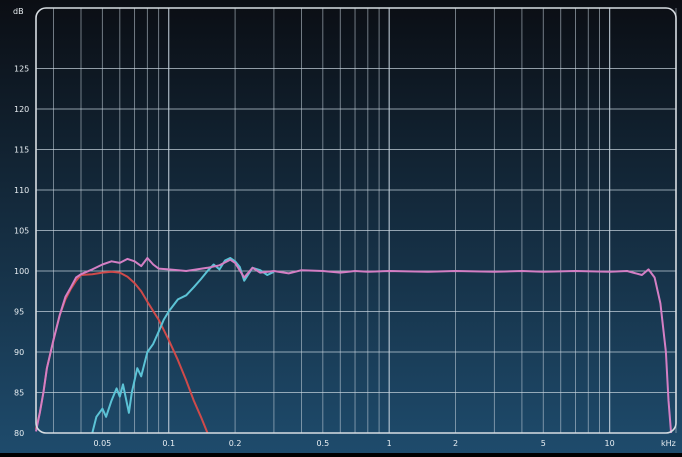 This screenshot has height=457, width=682. What do you see at coordinates (102, 443) in the screenshot?
I see `x-tick-label: 0.05` at bounding box center [102, 443].